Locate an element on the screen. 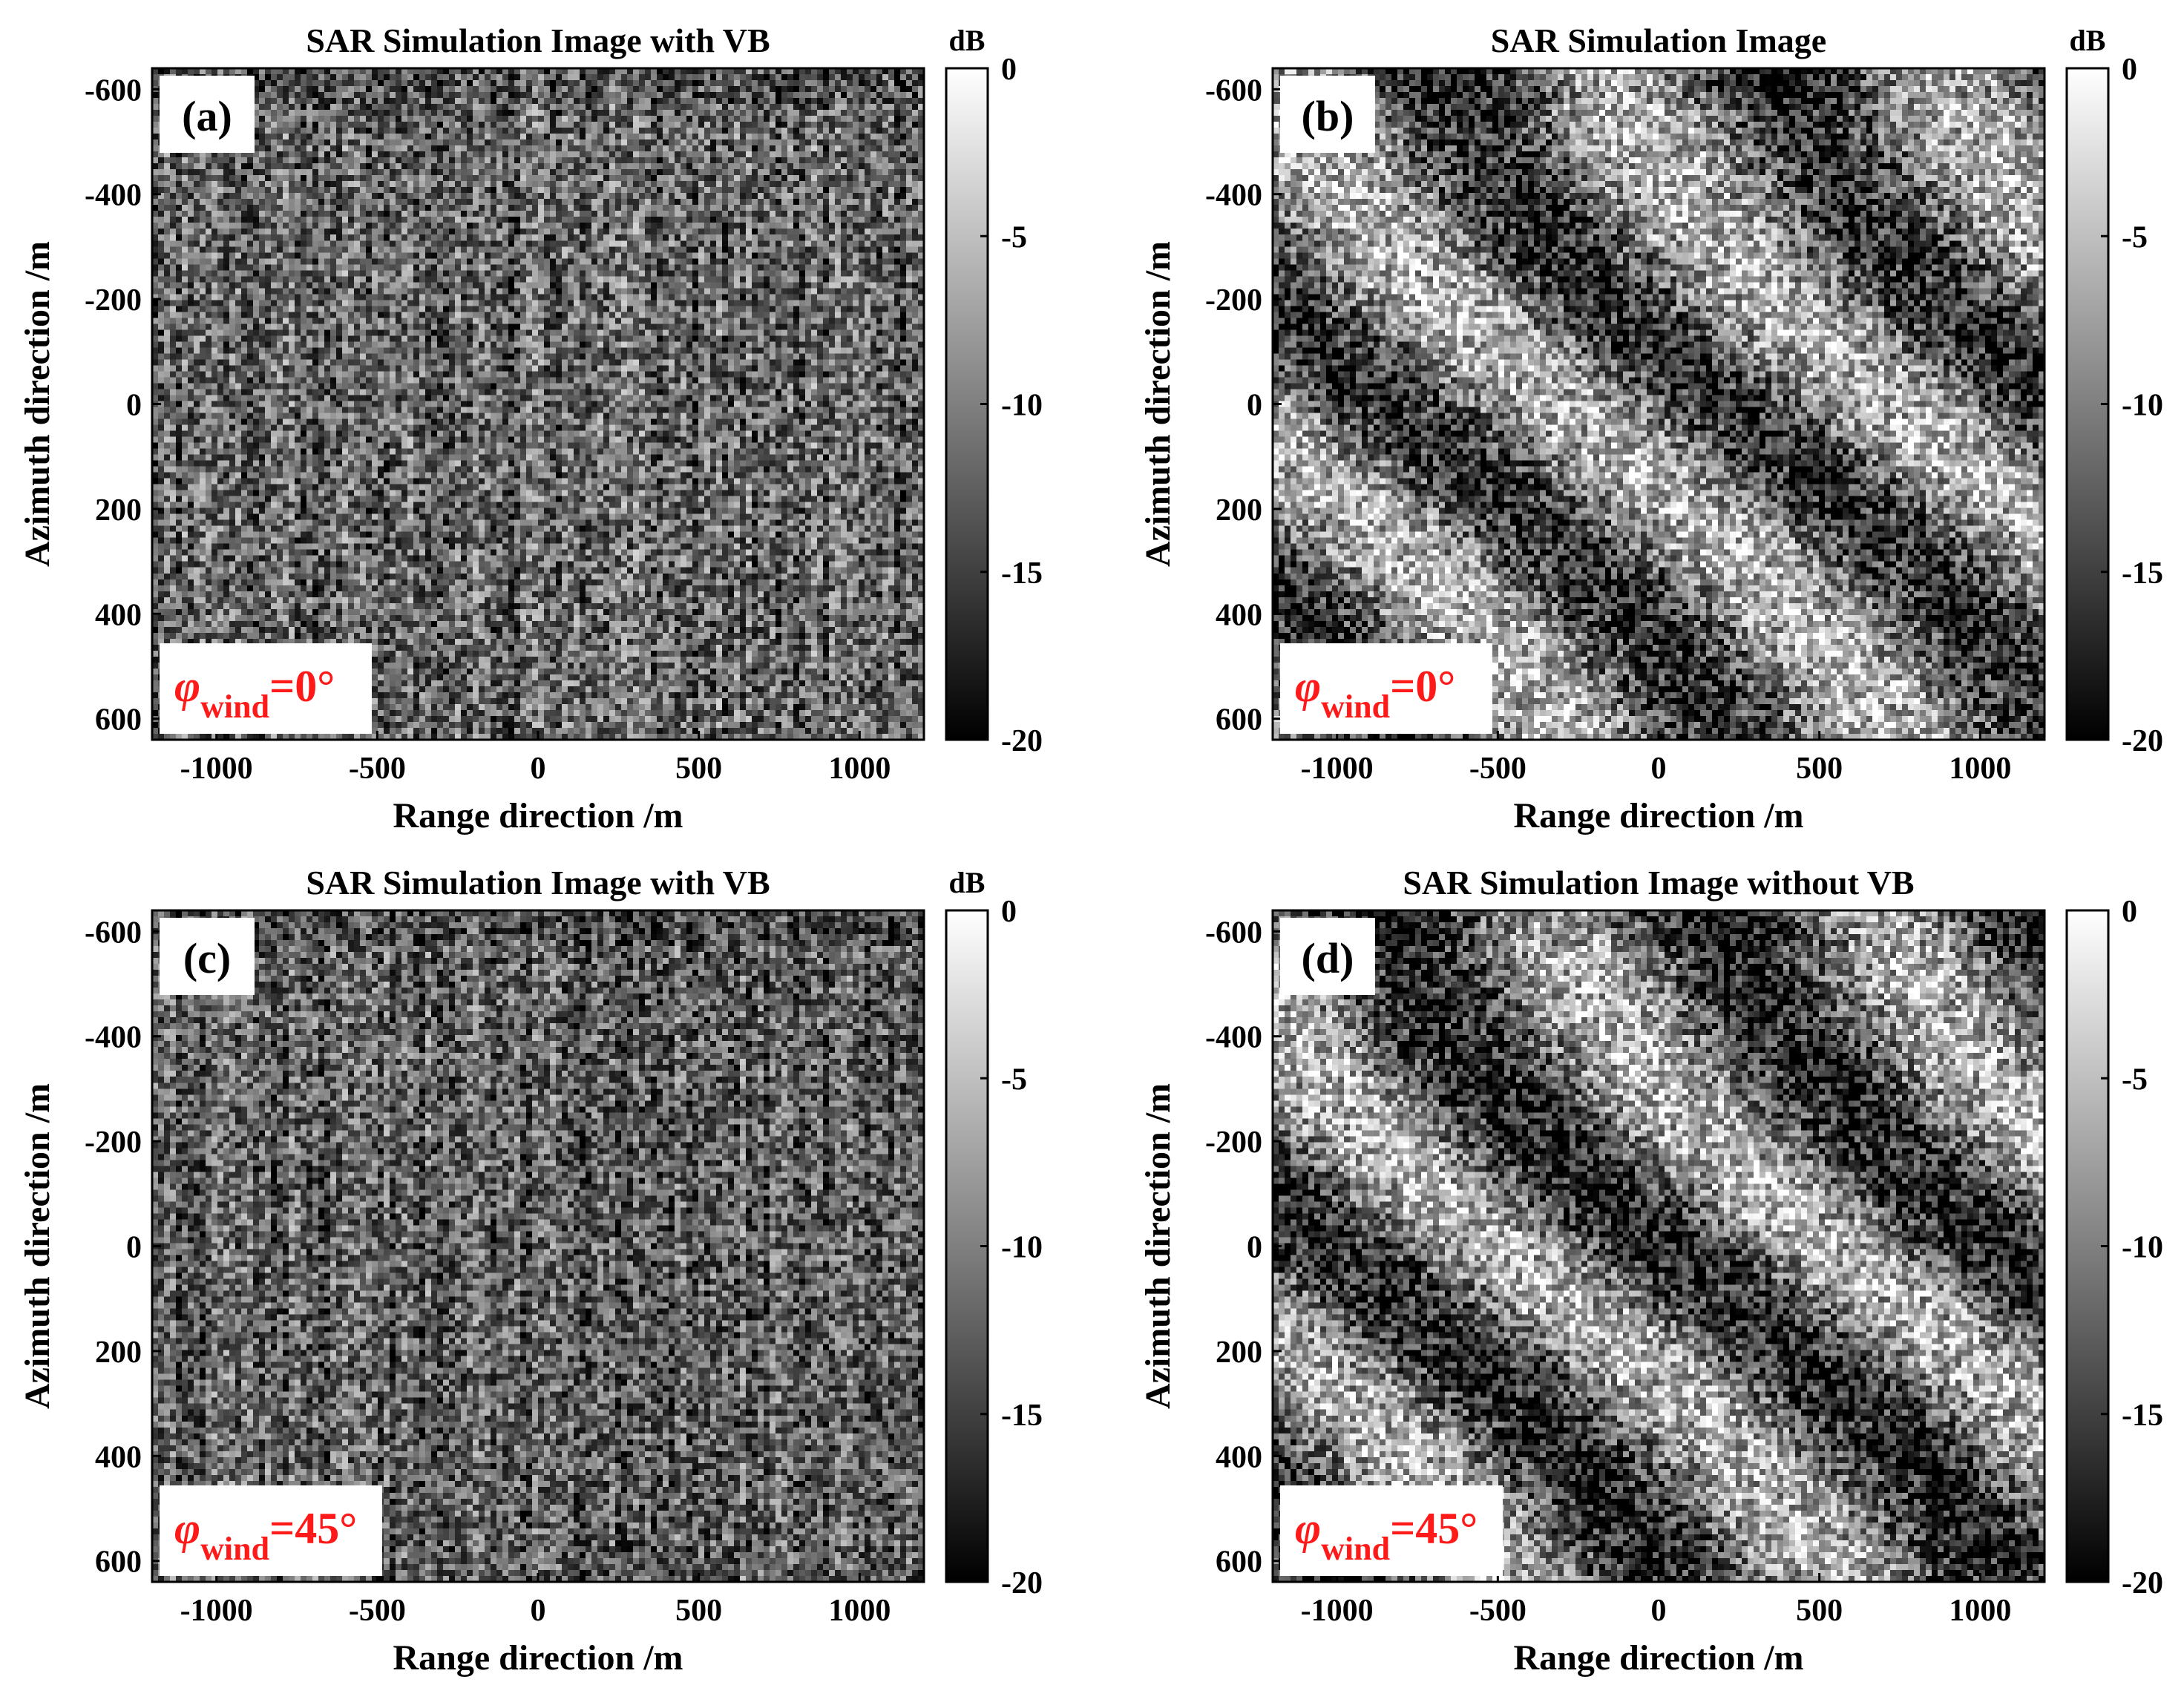 The width and height of the screenshot is (2184, 1708). panel-label: (b) is located at coordinates (1328, 116).